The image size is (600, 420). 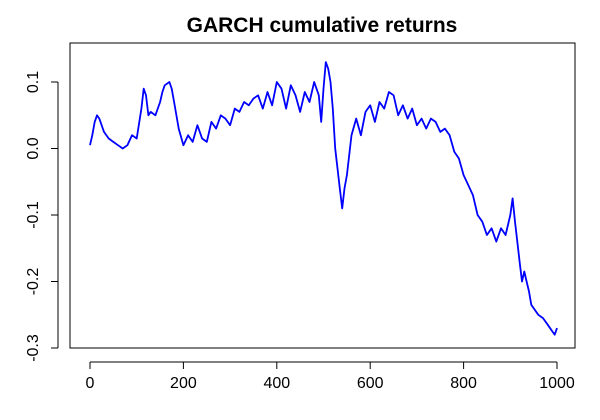 I want to click on y-tick-label: -0.3, so click(x=33, y=348).